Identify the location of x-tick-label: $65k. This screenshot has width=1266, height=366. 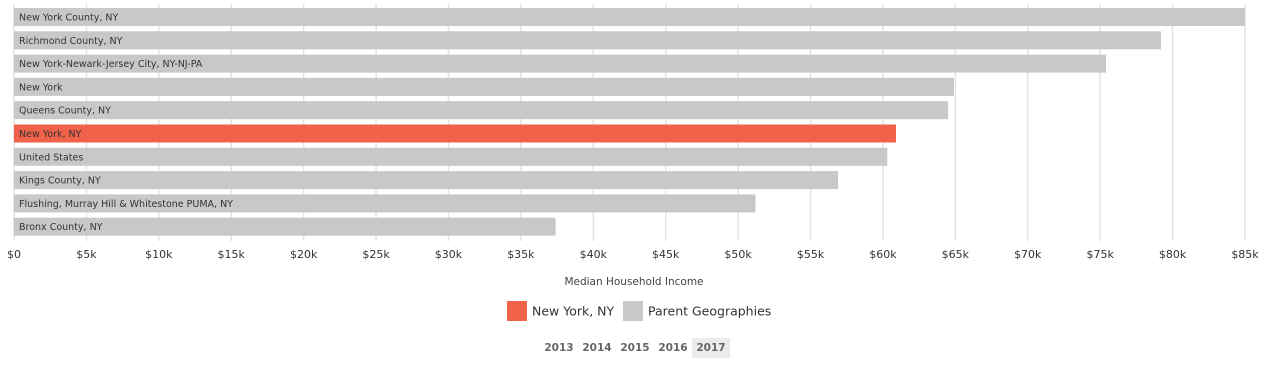
(956, 254).